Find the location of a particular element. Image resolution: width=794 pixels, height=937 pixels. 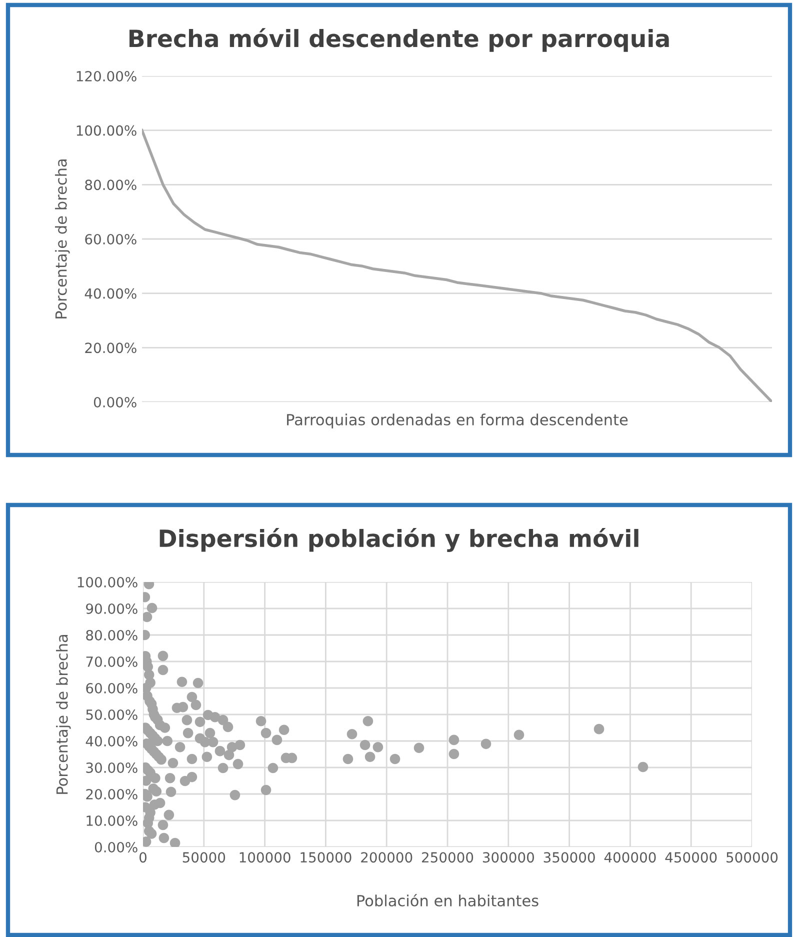

x-tick-label: 300000 is located at coordinates (508, 857).